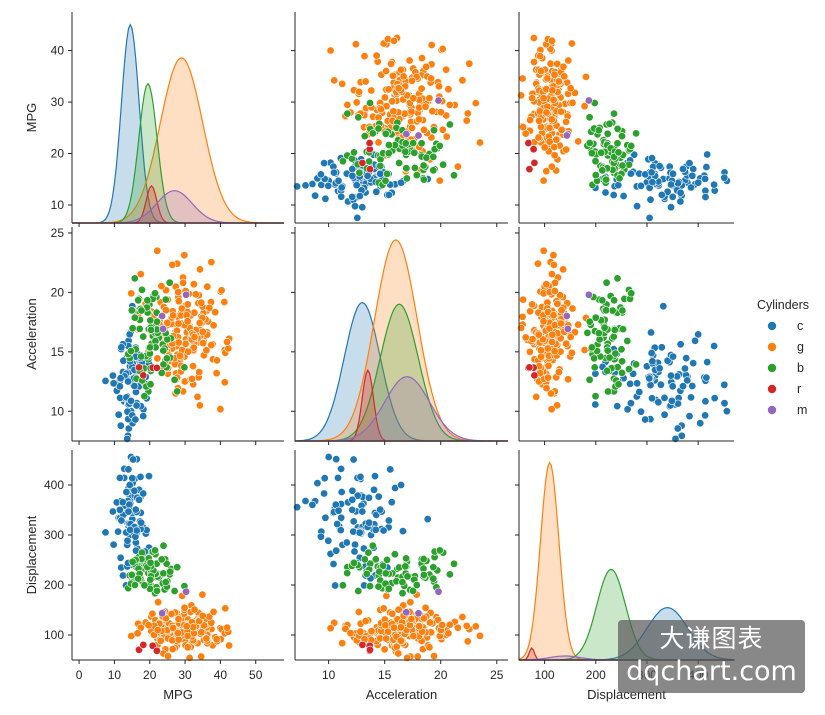 The height and width of the screenshot is (715, 825). I want to click on legend-label-r: r, so click(799, 389).